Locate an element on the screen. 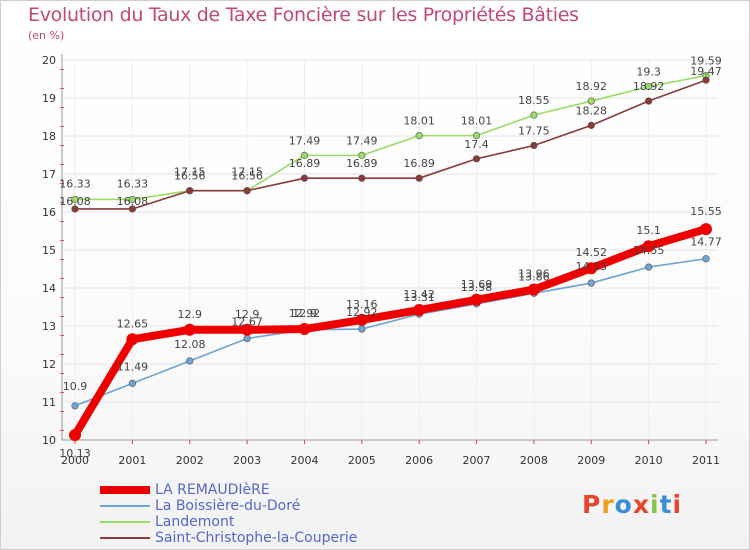 The width and height of the screenshot is (750, 550). data-label-0-2: 12.9 is located at coordinates (189, 314).